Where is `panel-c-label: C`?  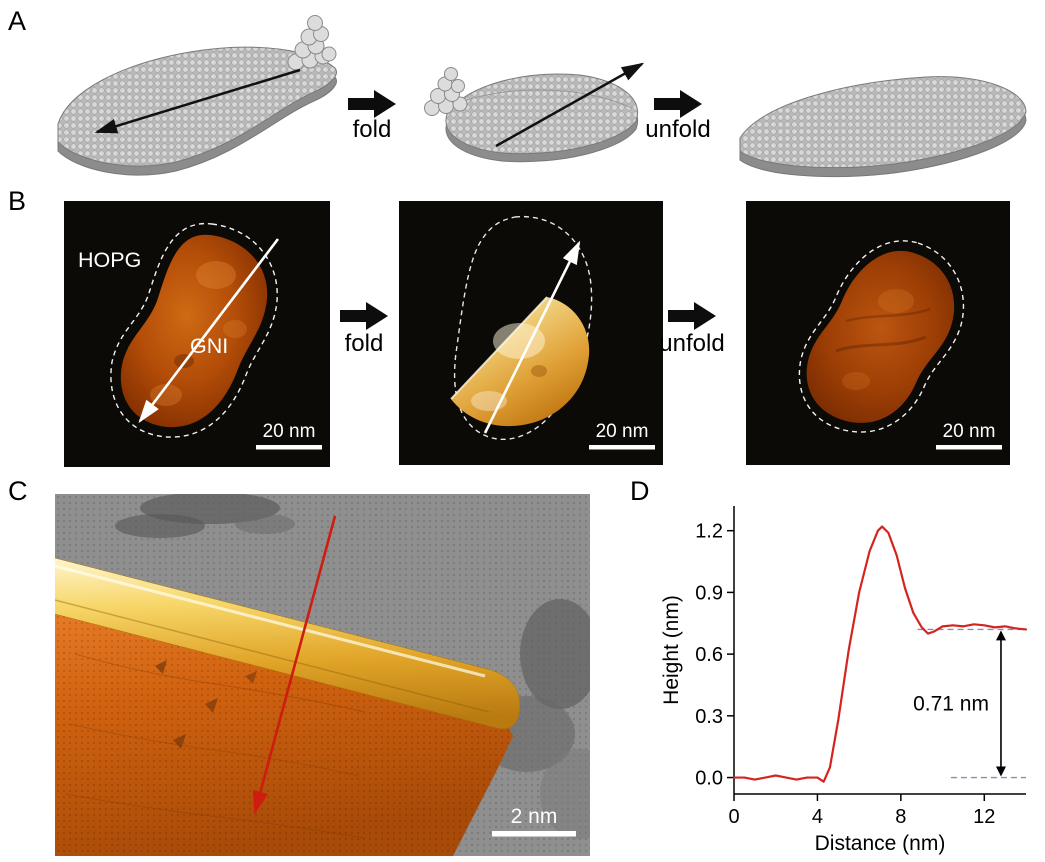 panel-c-label: C is located at coordinates (18, 491).